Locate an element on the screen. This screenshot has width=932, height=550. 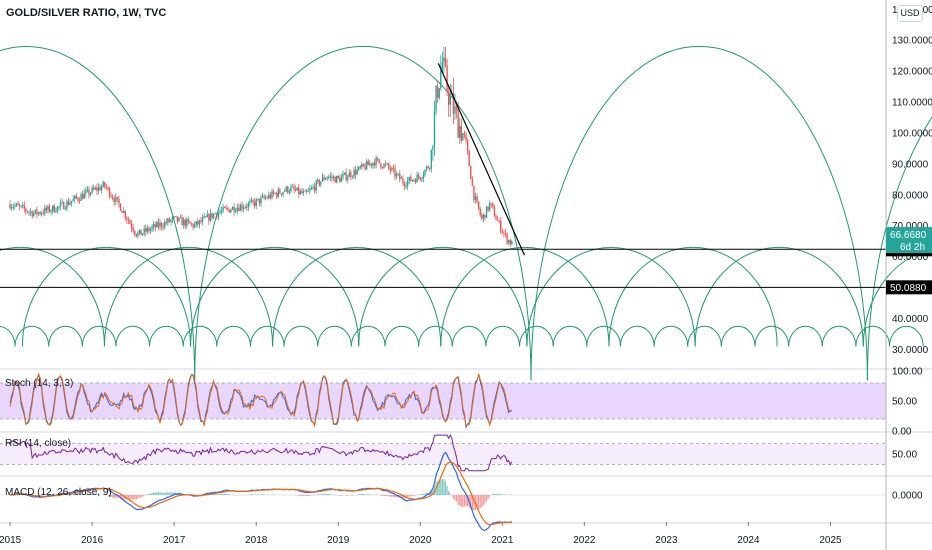
horizontal-line-label-box is located at coordinates (909, 287).